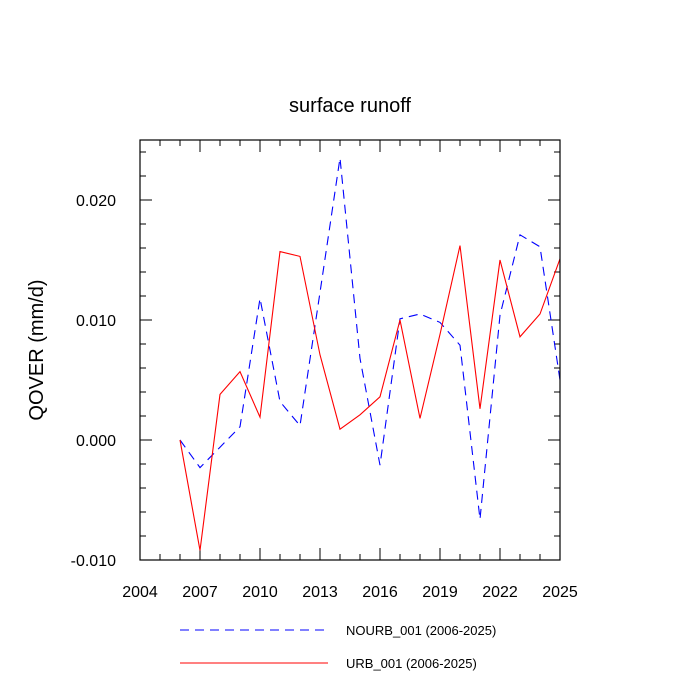 The image size is (700, 700). What do you see at coordinates (350, 106) in the screenshot?
I see `chart-title: surface runoff` at bounding box center [350, 106].